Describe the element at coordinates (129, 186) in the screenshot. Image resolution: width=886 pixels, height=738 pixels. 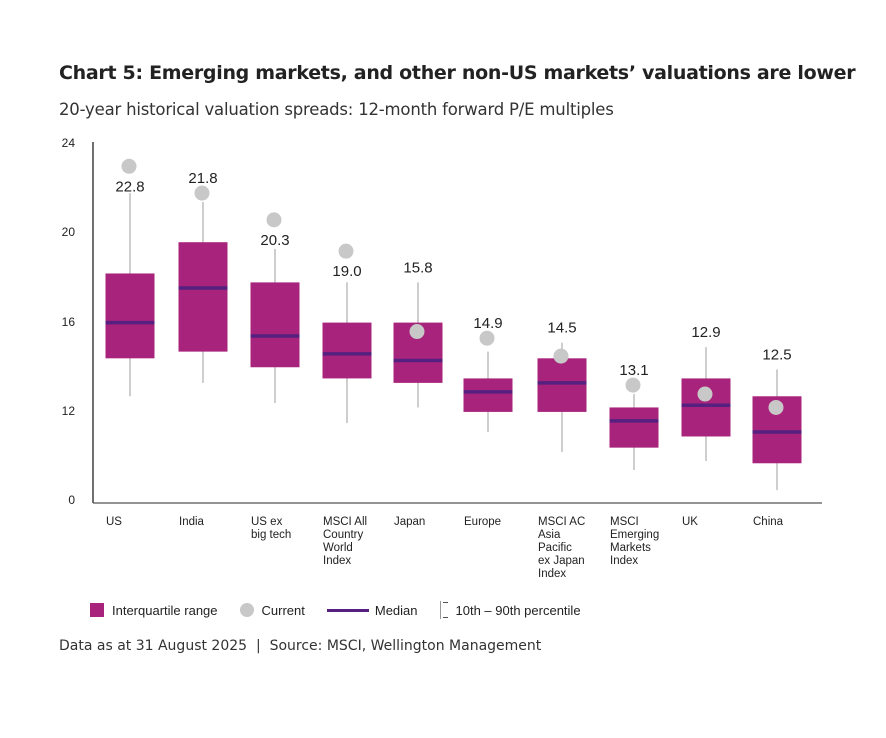
I see `current-value-label: 22.8` at that location.